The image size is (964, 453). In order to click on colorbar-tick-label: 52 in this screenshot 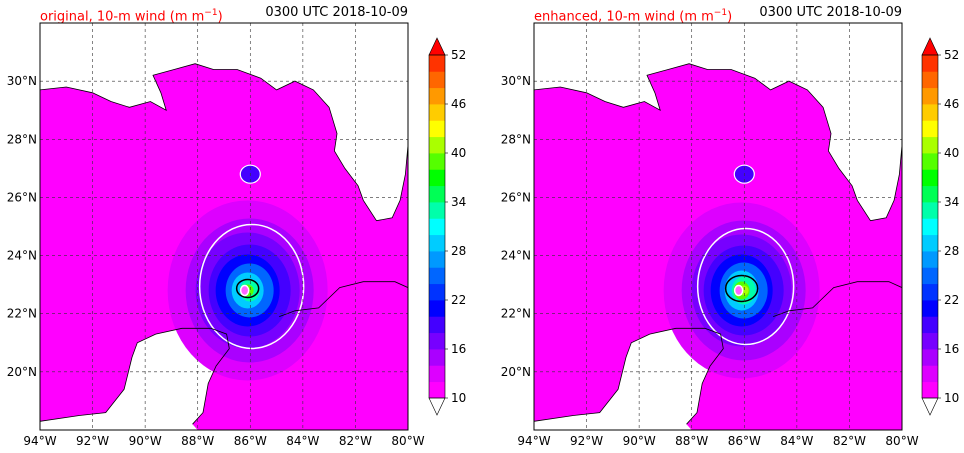, I will do `click(458, 55)`.